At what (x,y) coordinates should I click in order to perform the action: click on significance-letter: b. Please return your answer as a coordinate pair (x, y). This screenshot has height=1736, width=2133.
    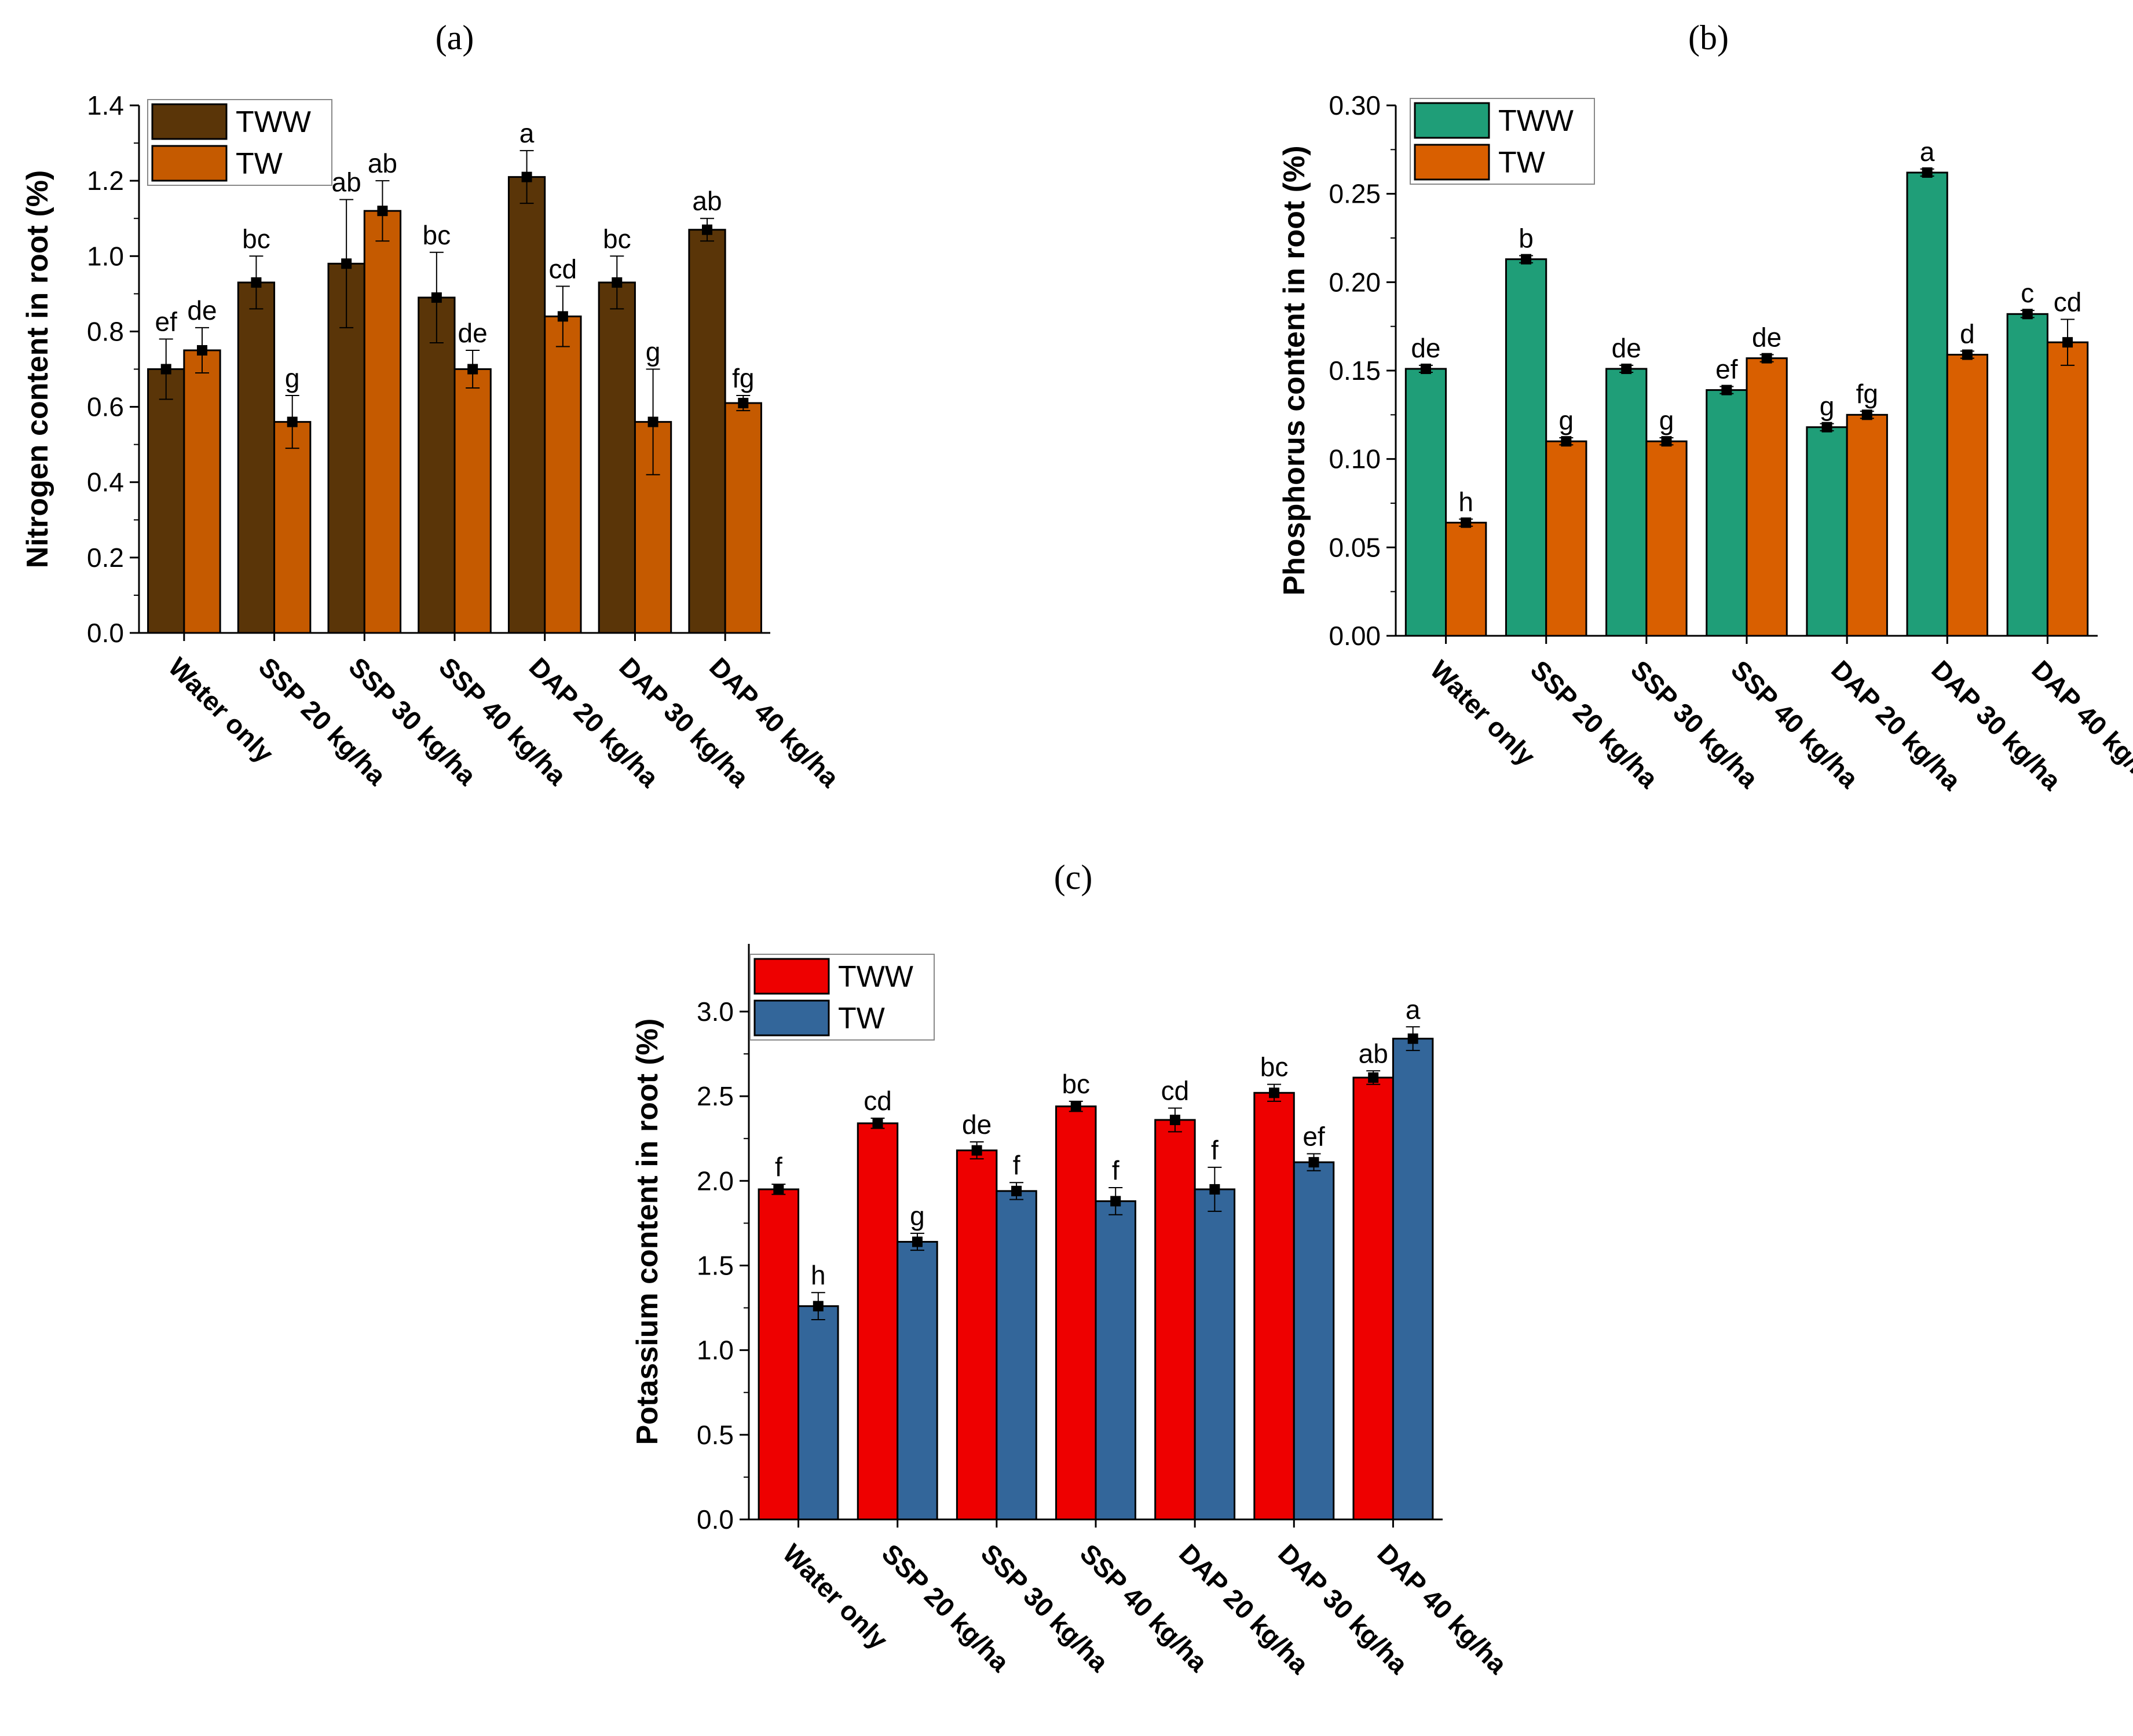
    Looking at the image, I should click on (1526, 239).